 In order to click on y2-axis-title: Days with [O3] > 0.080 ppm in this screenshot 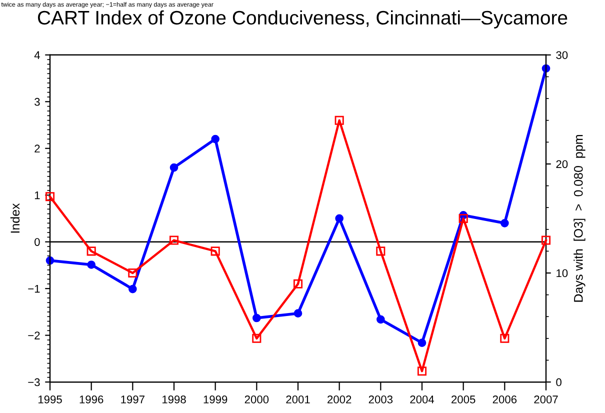, I will do `click(580, 218)`.